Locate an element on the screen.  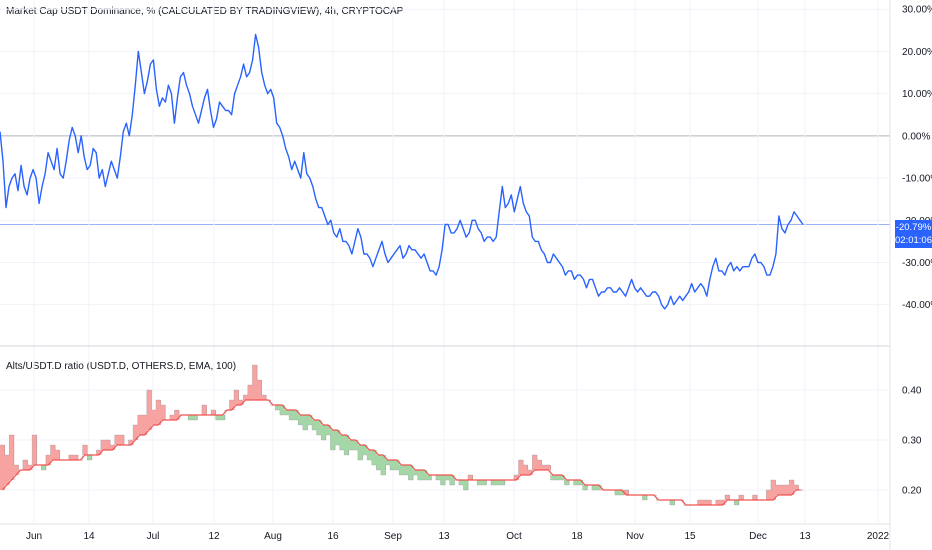
x-tick-label: Oct is located at coordinates (514, 536).